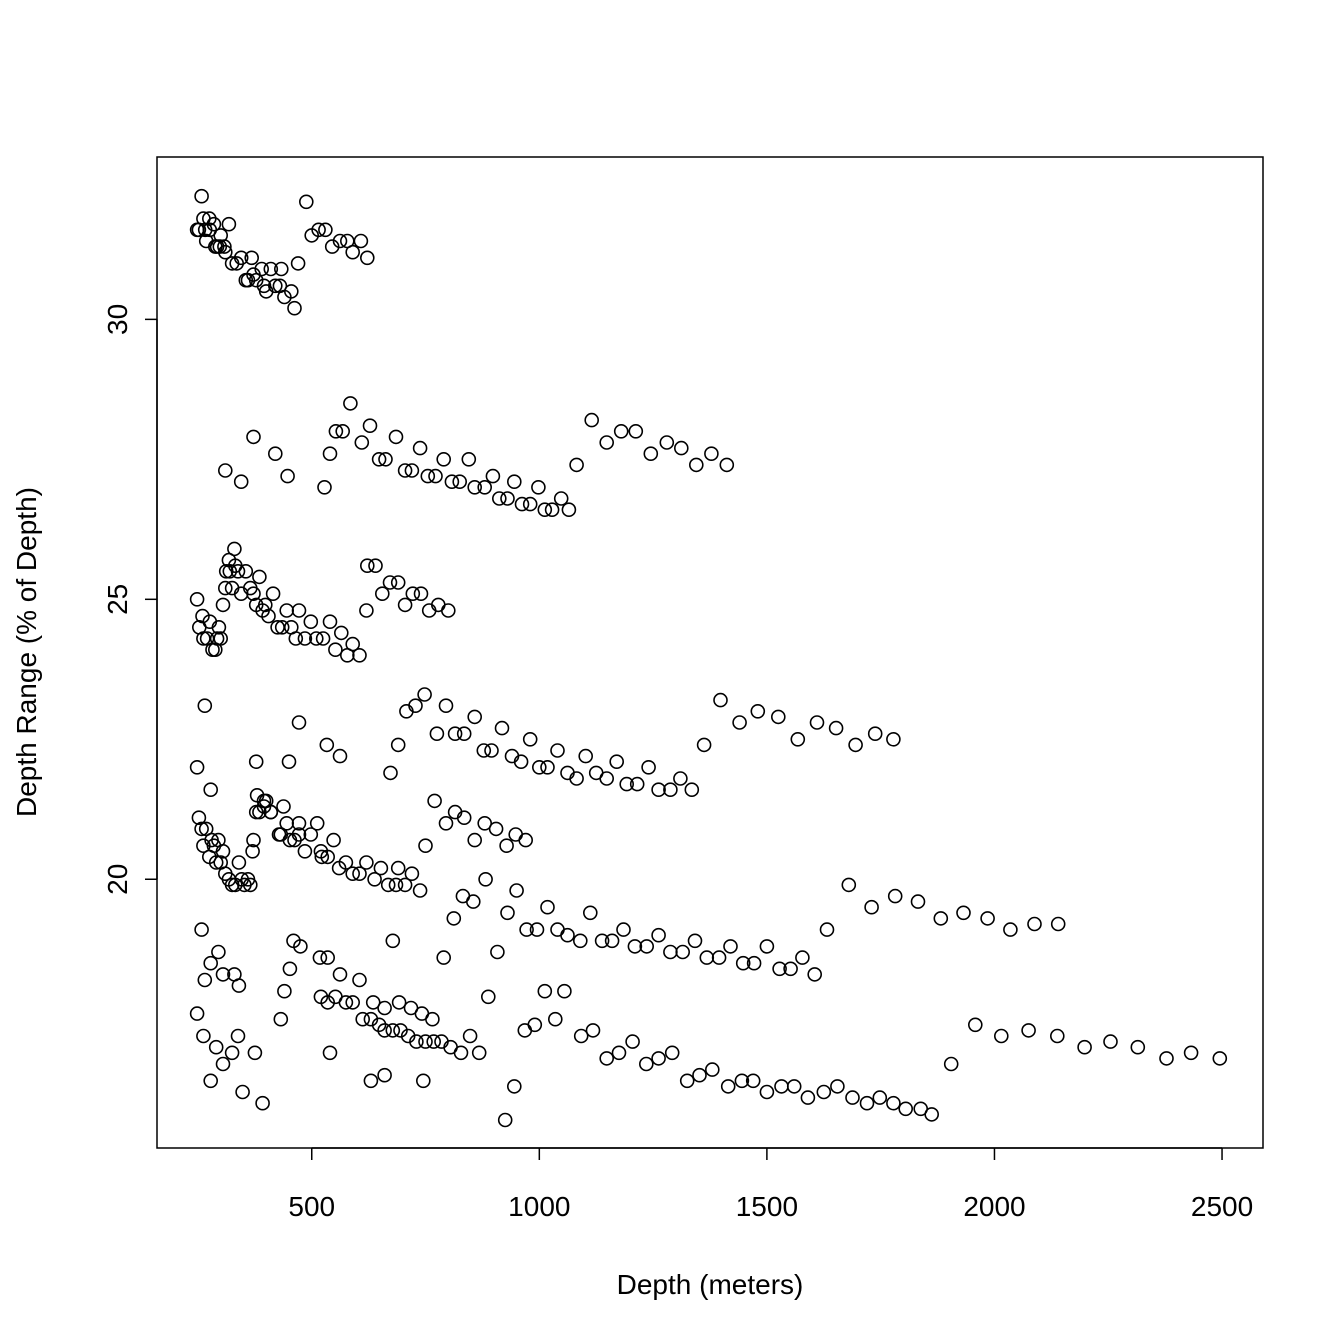  Describe the element at coordinates (117, 599) in the screenshot. I see `y-tick-label: 25` at that location.